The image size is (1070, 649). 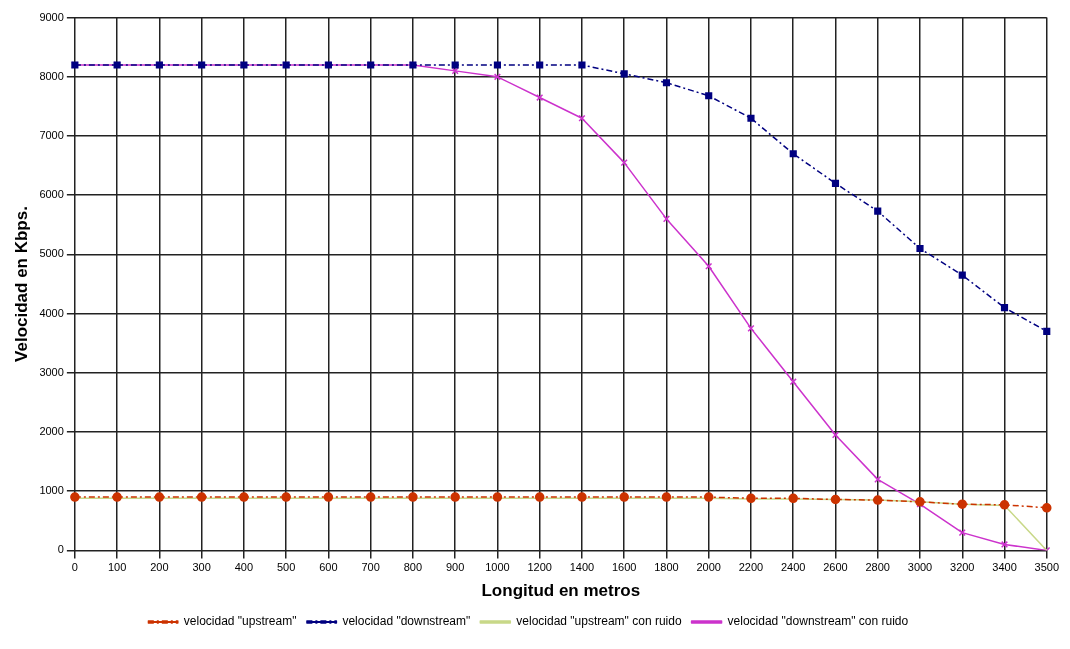 I want to click on x-tick-label: 1000, so click(x=497, y=567).